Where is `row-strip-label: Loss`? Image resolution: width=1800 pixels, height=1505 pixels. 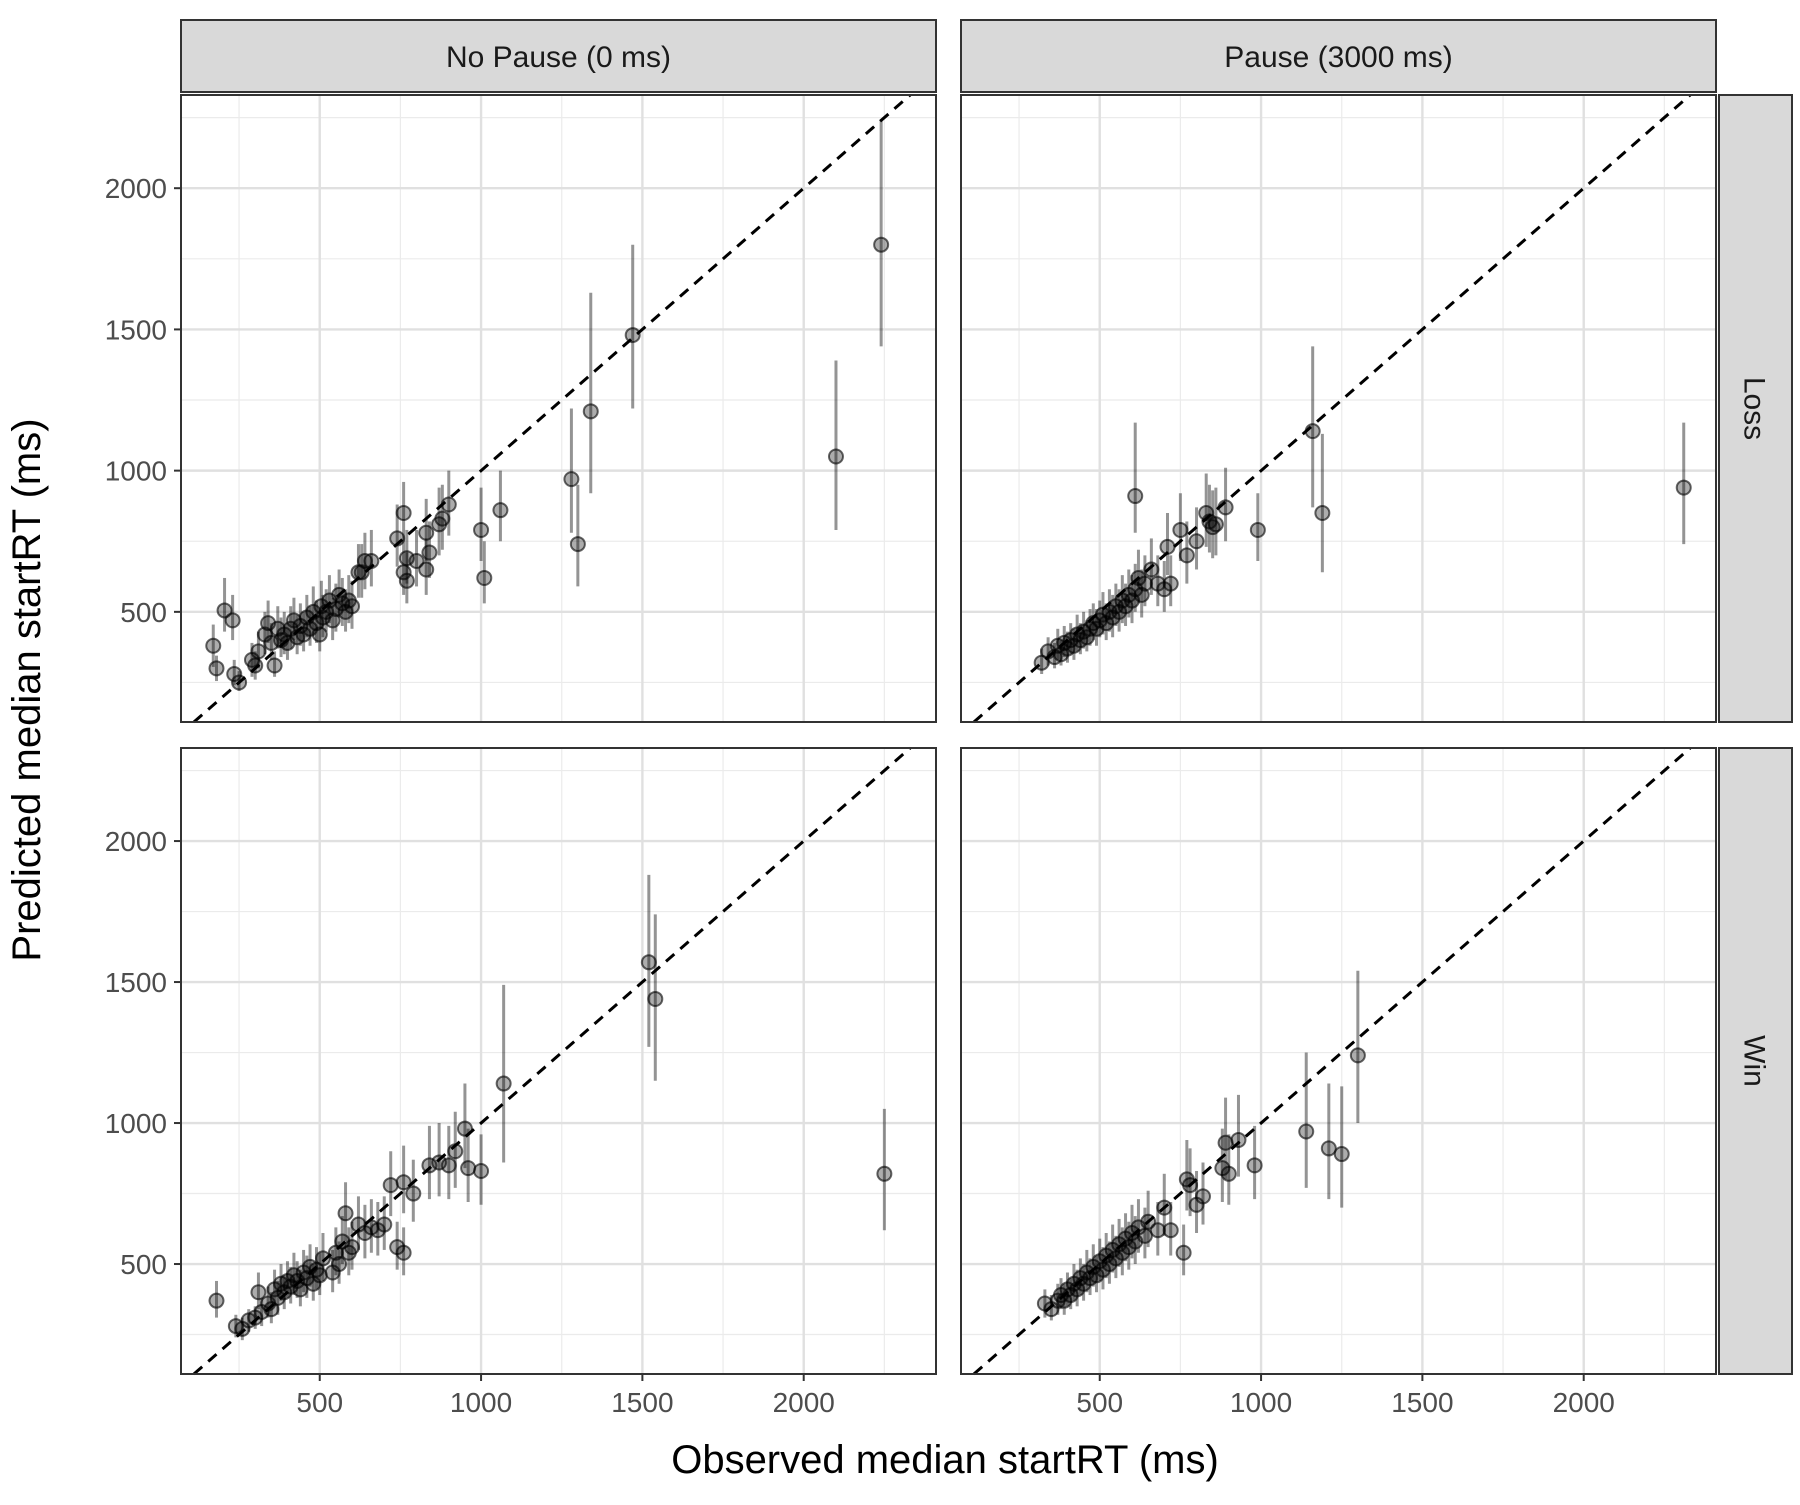 row-strip-label: Loss is located at coordinates (1754, 408).